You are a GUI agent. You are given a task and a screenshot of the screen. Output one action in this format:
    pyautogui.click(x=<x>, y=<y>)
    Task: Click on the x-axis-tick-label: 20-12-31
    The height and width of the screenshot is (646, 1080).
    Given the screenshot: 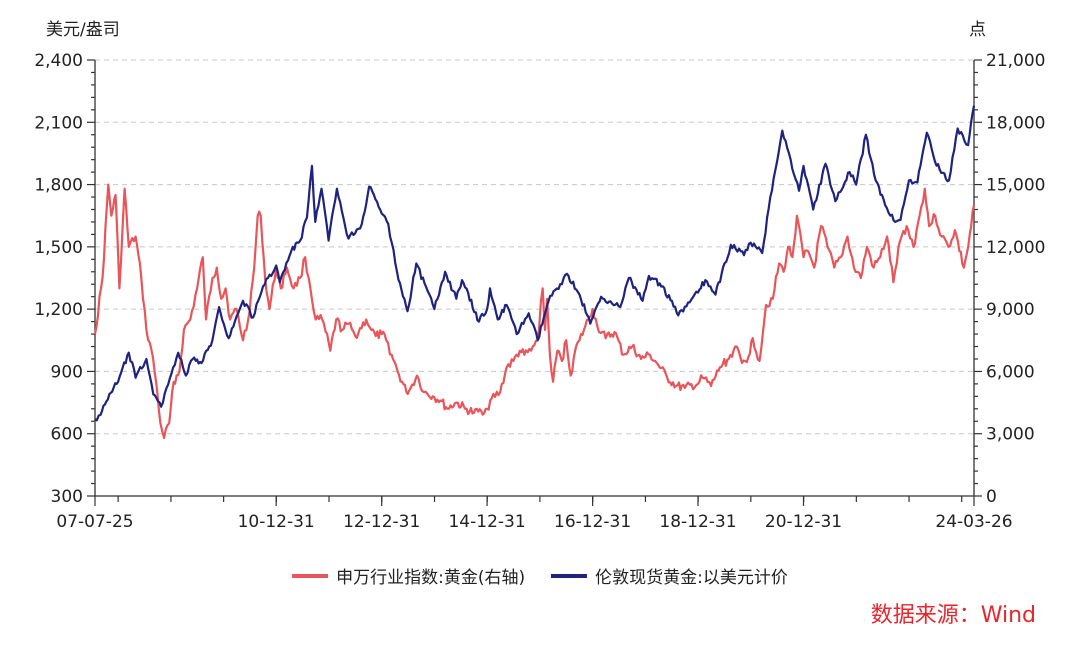 What is the action you would take?
    pyautogui.click(x=803, y=522)
    